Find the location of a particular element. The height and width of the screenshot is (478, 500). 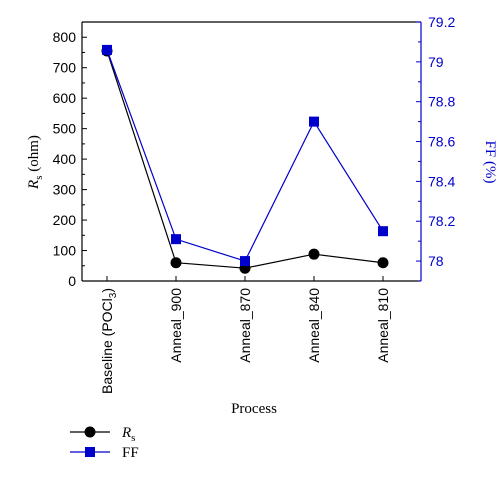

legend-marker-circle is located at coordinates (90, 432).